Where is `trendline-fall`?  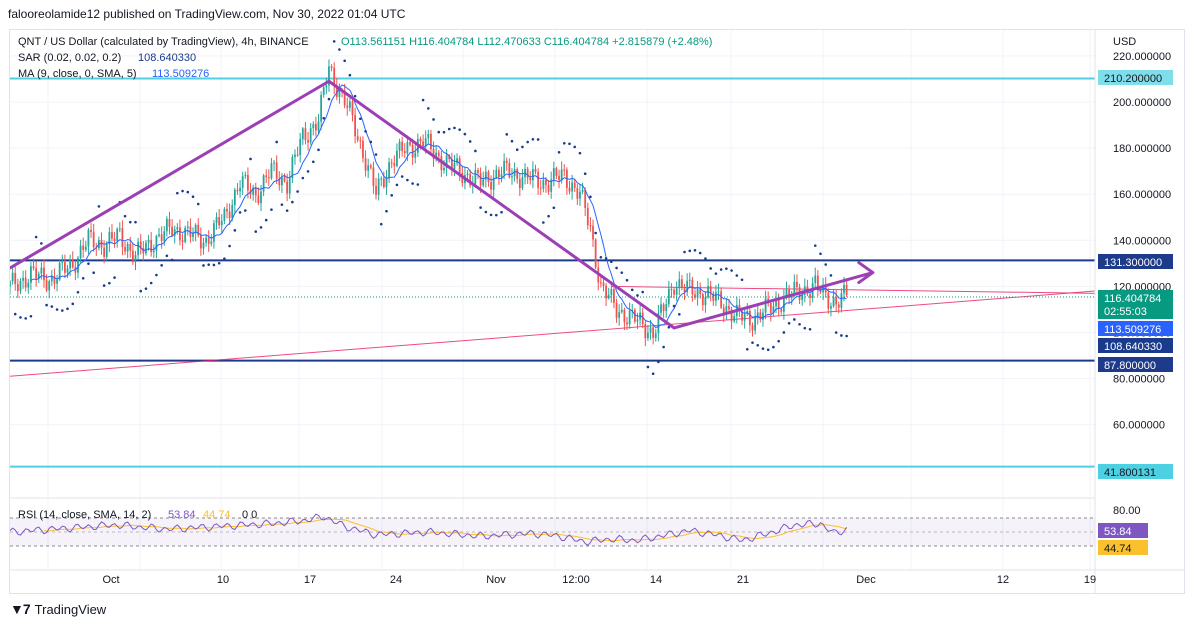 trendline-fall is located at coordinates (501, 204).